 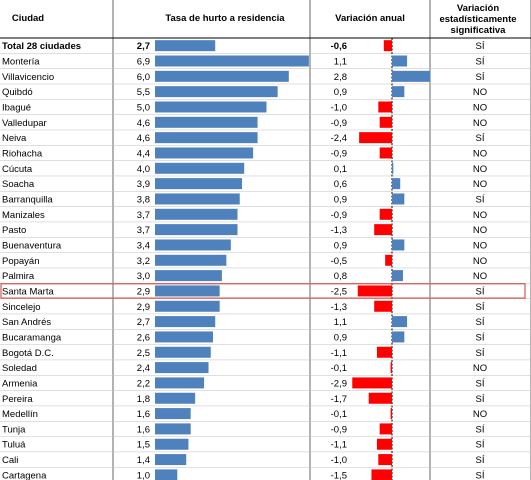 What do you see at coordinates (21, 261) in the screenshot?
I see `city-label: Popayán` at bounding box center [21, 261].